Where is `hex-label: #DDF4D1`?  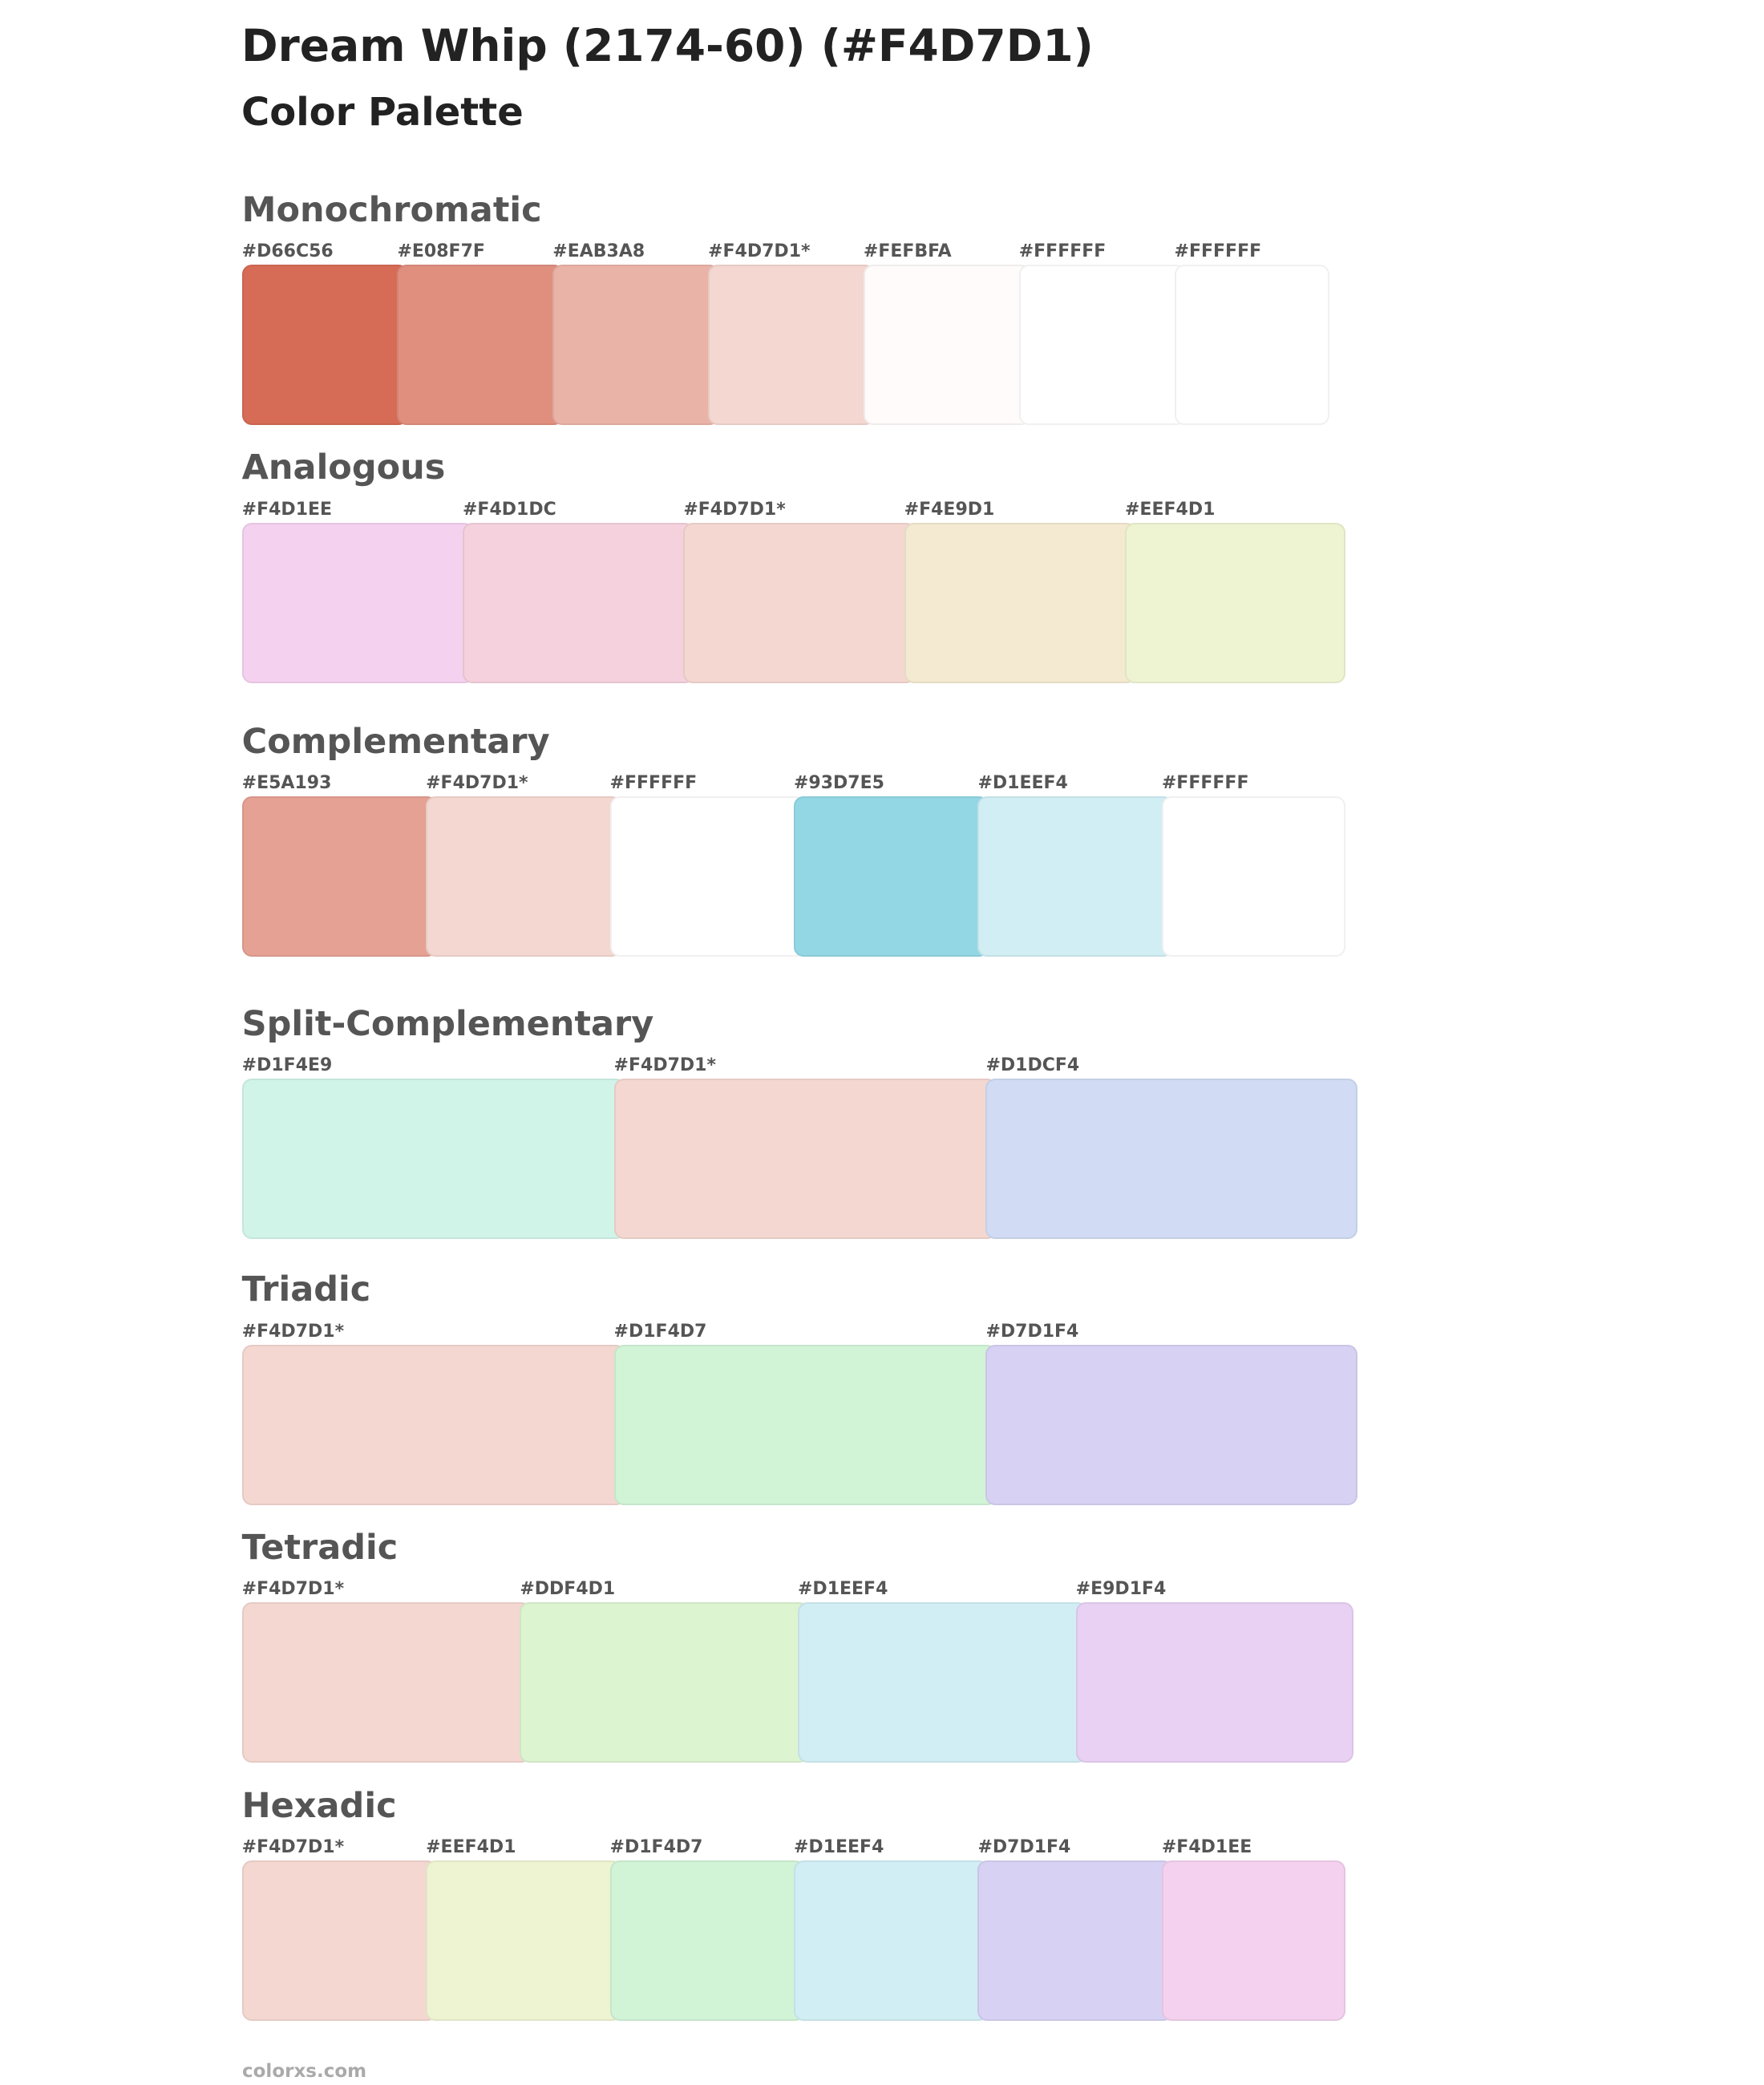 hex-label: #DDF4D1 is located at coordinates (568, 1589).